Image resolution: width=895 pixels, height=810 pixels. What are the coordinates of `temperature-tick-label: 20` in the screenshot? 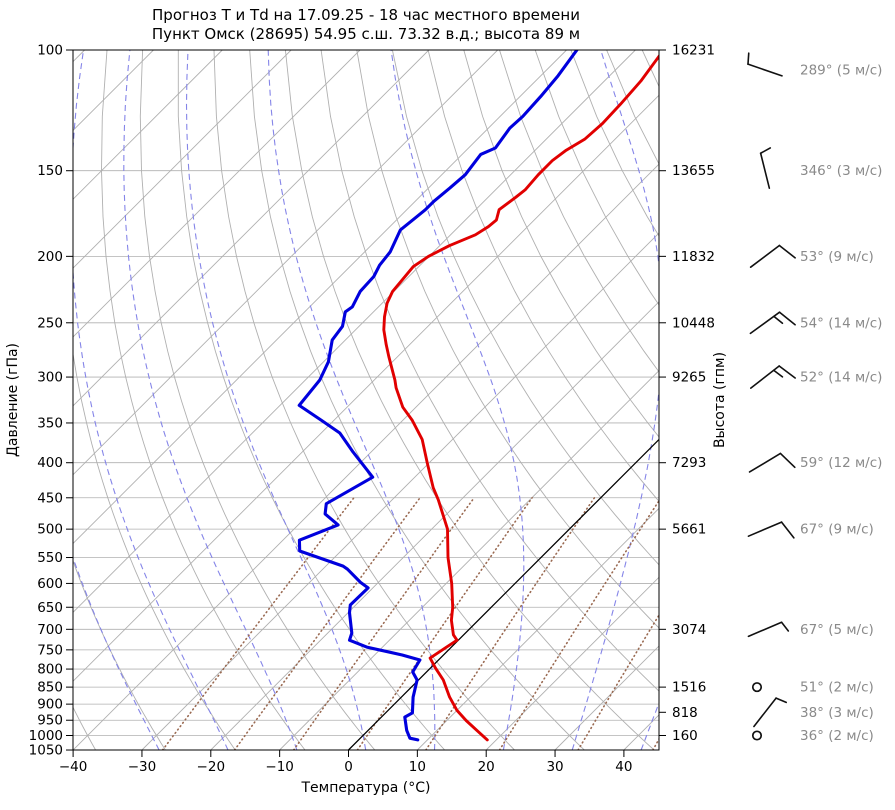 It's located at (486, 767).